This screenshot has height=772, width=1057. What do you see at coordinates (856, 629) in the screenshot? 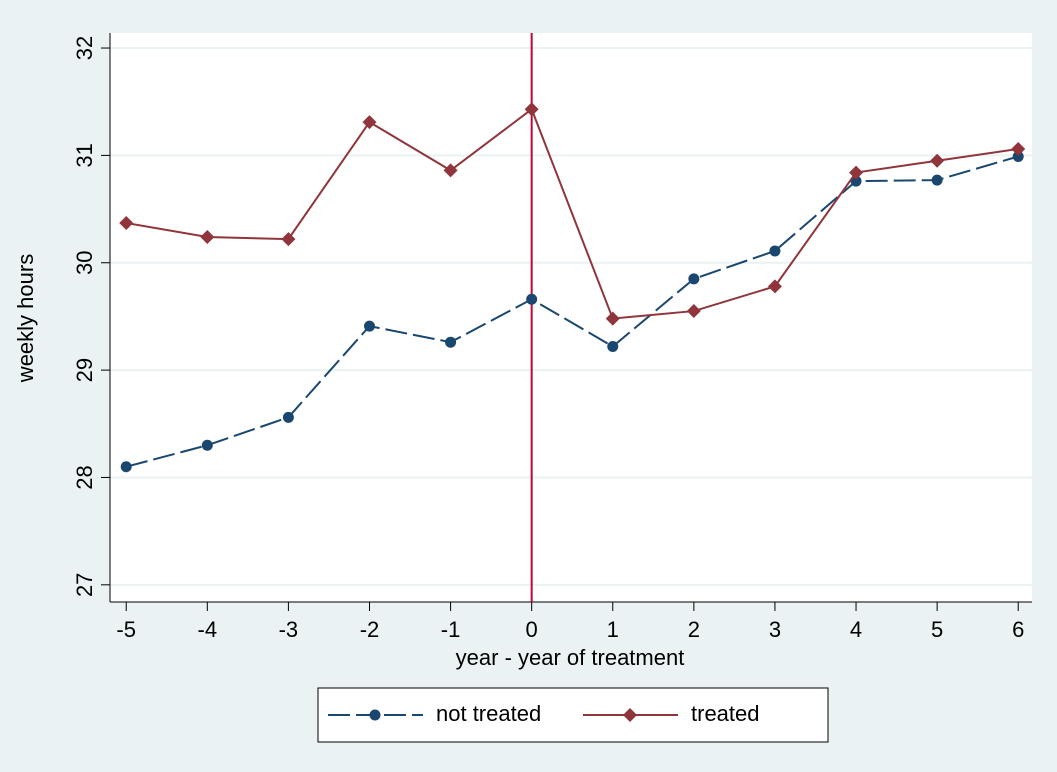
I see `x-tick-label: 4` at bounding box center [856, 629].